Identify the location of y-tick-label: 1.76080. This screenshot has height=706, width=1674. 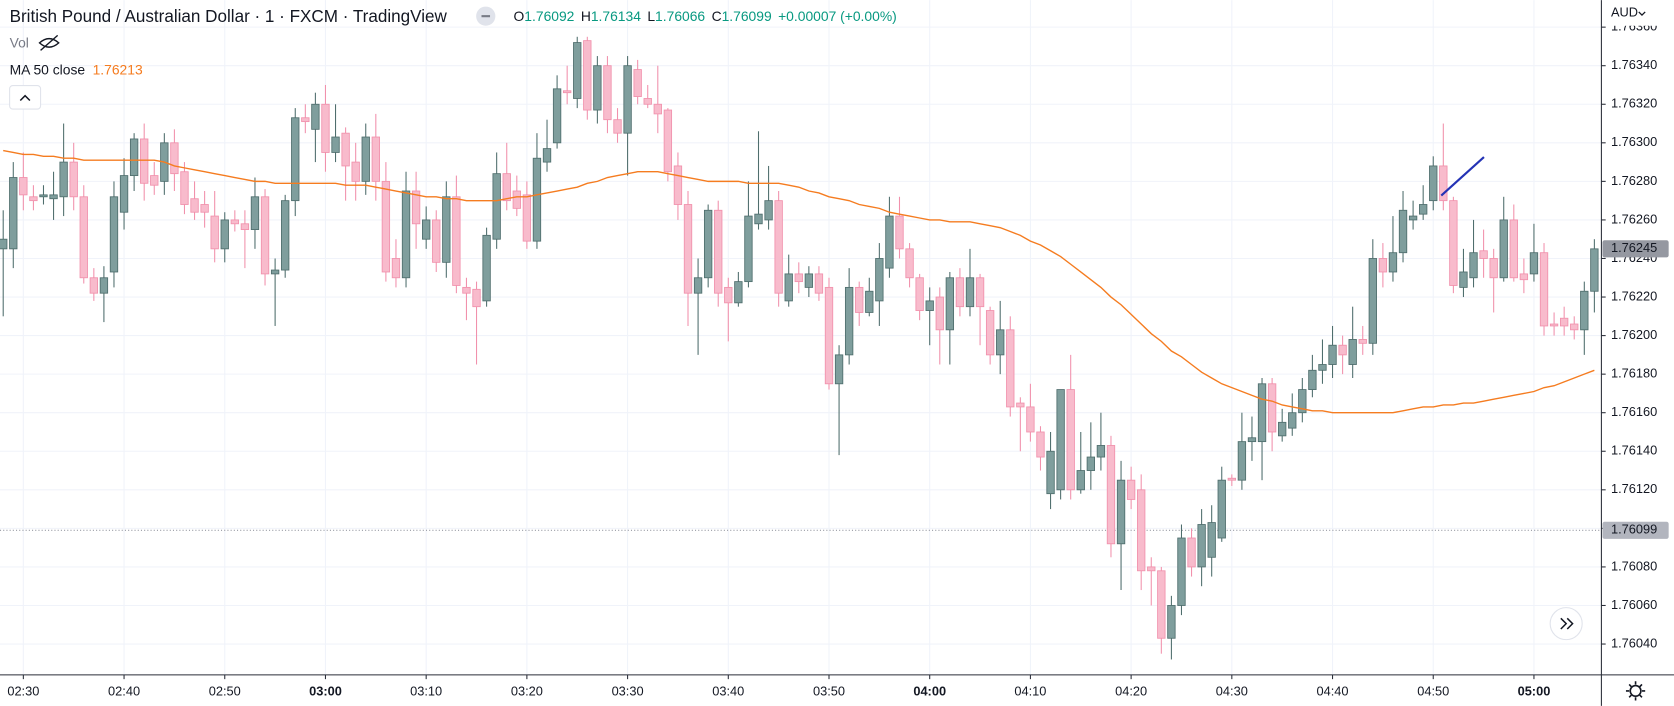
(1634, 565).